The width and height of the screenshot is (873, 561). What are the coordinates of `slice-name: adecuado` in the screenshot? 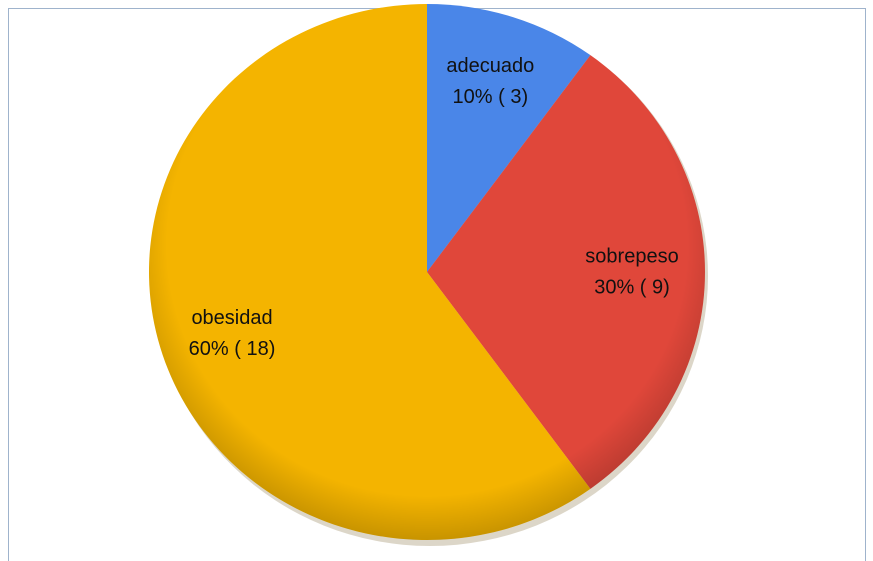 It's located at (490, 66).